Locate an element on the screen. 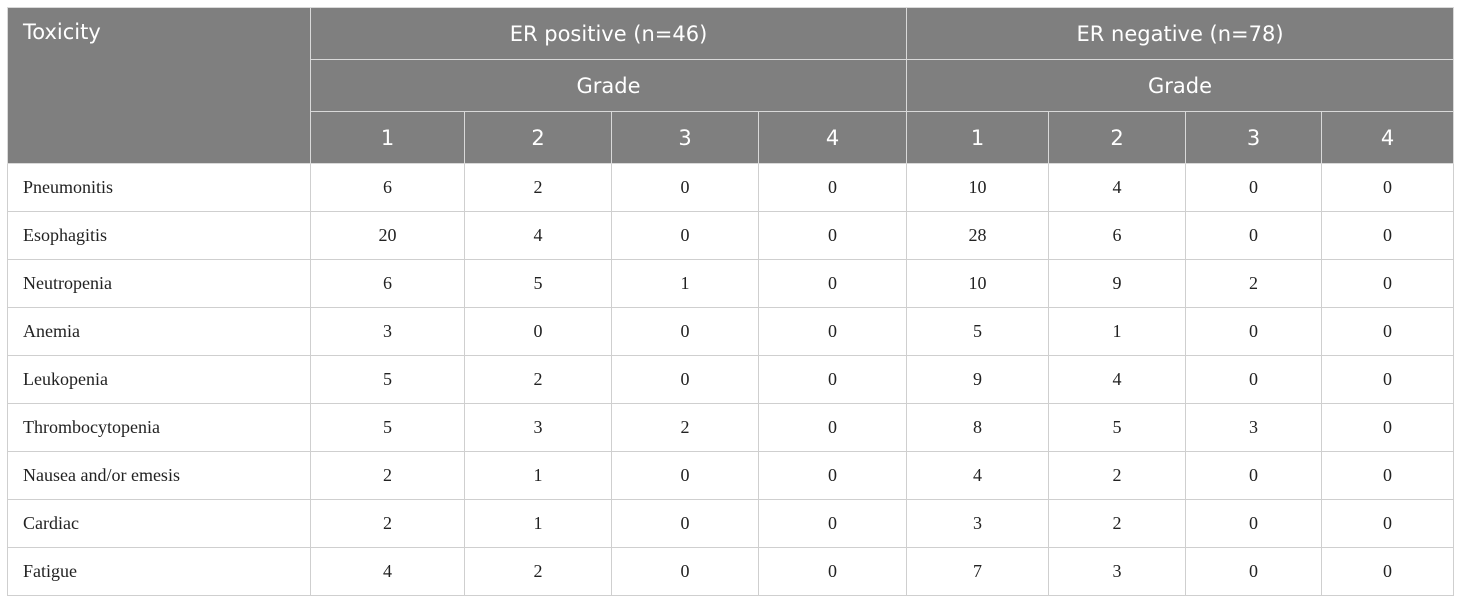 The width and height of the screenshot is (1460, 606). table-row: Neutropenia 6 5 1 0 10 9 2 0 is located at coordinates (731, 283).